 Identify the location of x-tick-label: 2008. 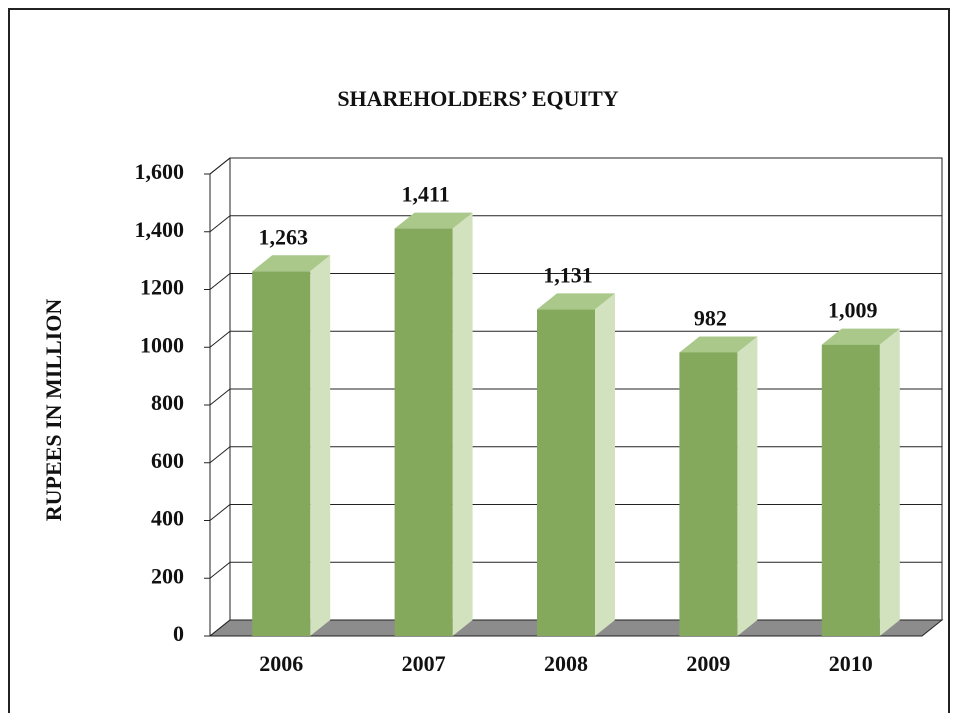
(566, 663).